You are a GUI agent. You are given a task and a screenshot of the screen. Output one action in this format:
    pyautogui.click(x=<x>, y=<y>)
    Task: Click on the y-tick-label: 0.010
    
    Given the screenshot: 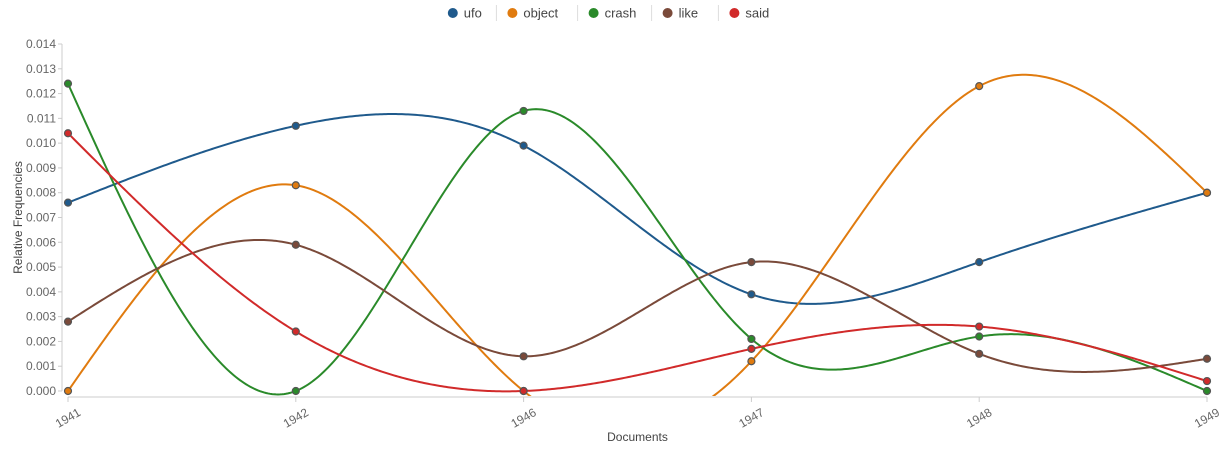 What is the action you would take?
    pyautogui.click(x=41, y=143)
    